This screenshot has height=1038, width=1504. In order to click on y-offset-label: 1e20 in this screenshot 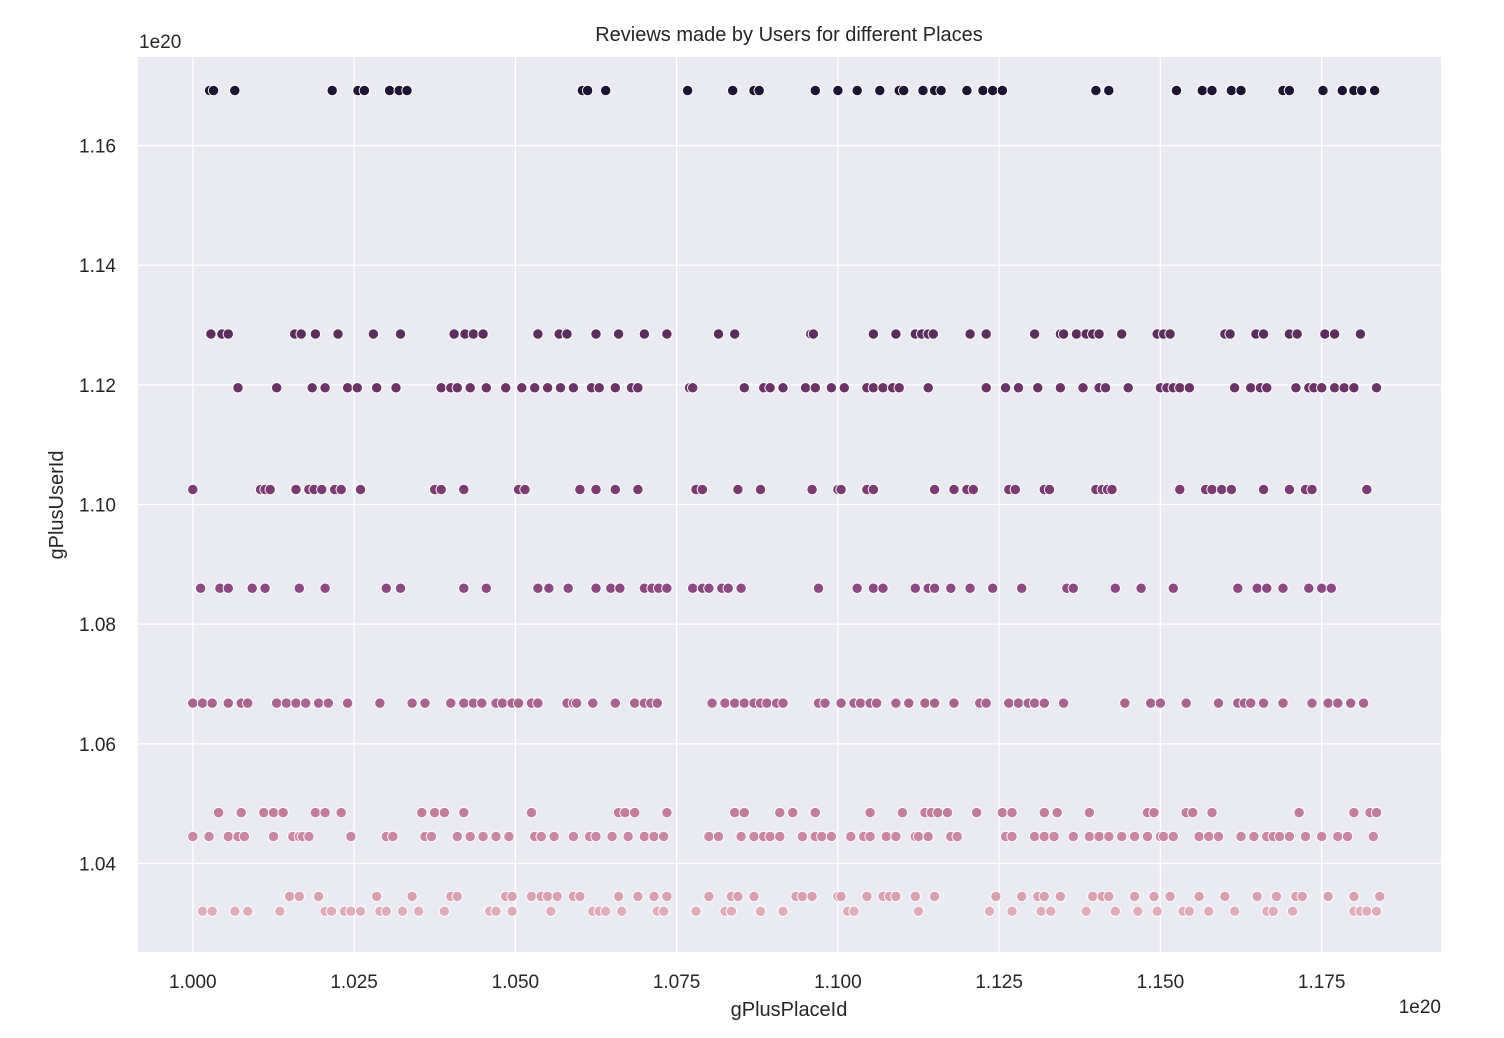, I will do `click(160, 42)`.